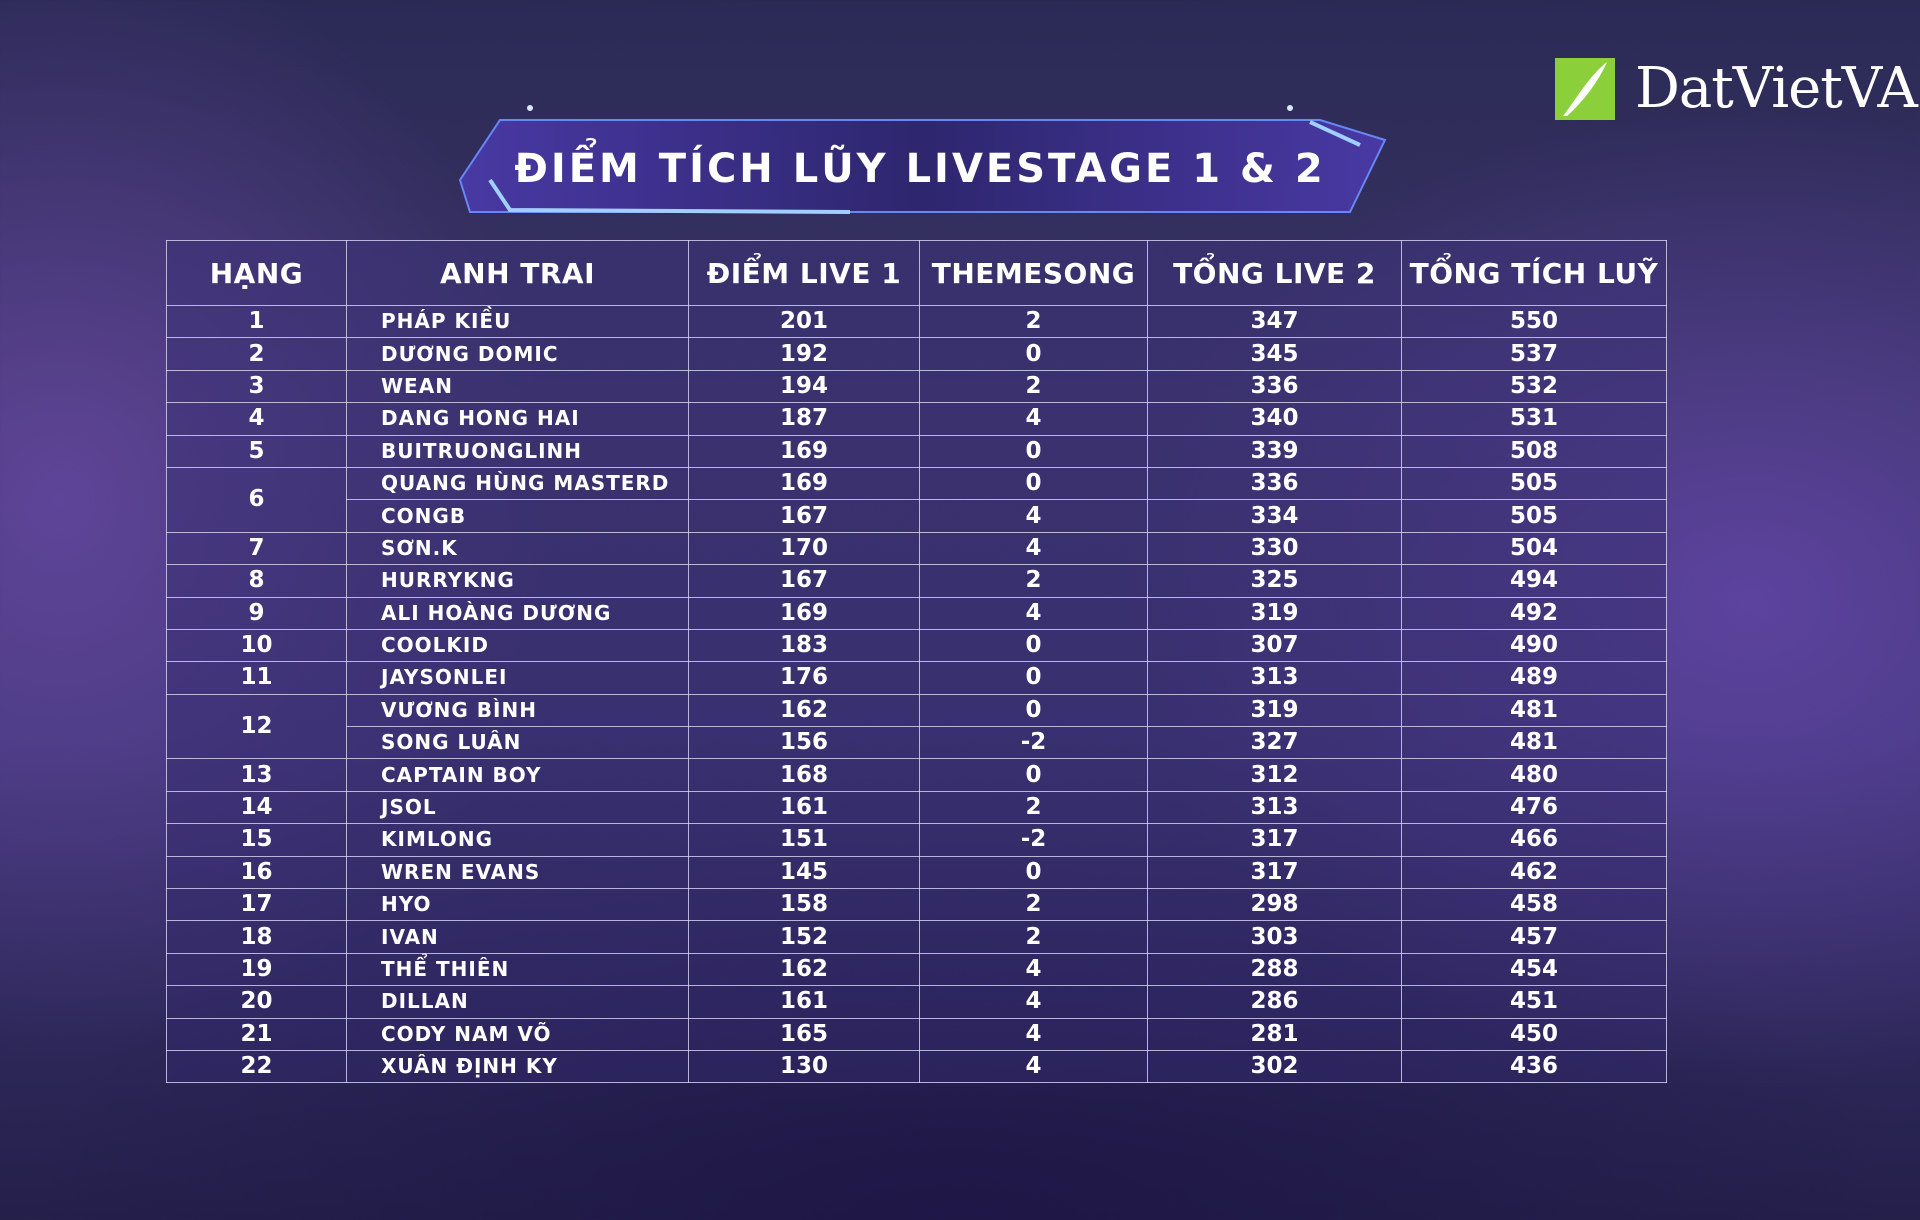 The width and height of the screenshot is (1920, 1220). Describe the element at coordinates (1534, 1002) in the screenshot. I see `total-cell: 451` at that location.